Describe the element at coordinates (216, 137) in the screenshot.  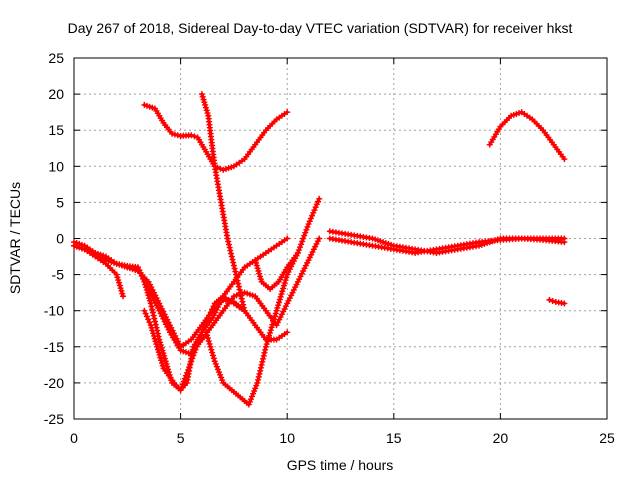
I see `series-sat-f` at that location.